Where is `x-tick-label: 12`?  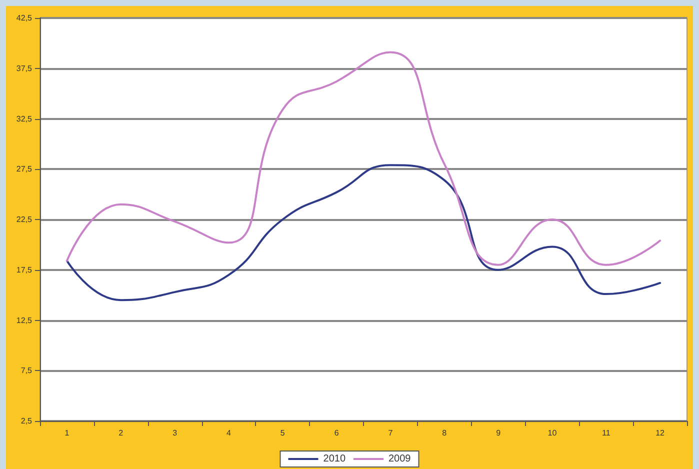 x-tick-label: 12 is located at coordinates (661, 433).